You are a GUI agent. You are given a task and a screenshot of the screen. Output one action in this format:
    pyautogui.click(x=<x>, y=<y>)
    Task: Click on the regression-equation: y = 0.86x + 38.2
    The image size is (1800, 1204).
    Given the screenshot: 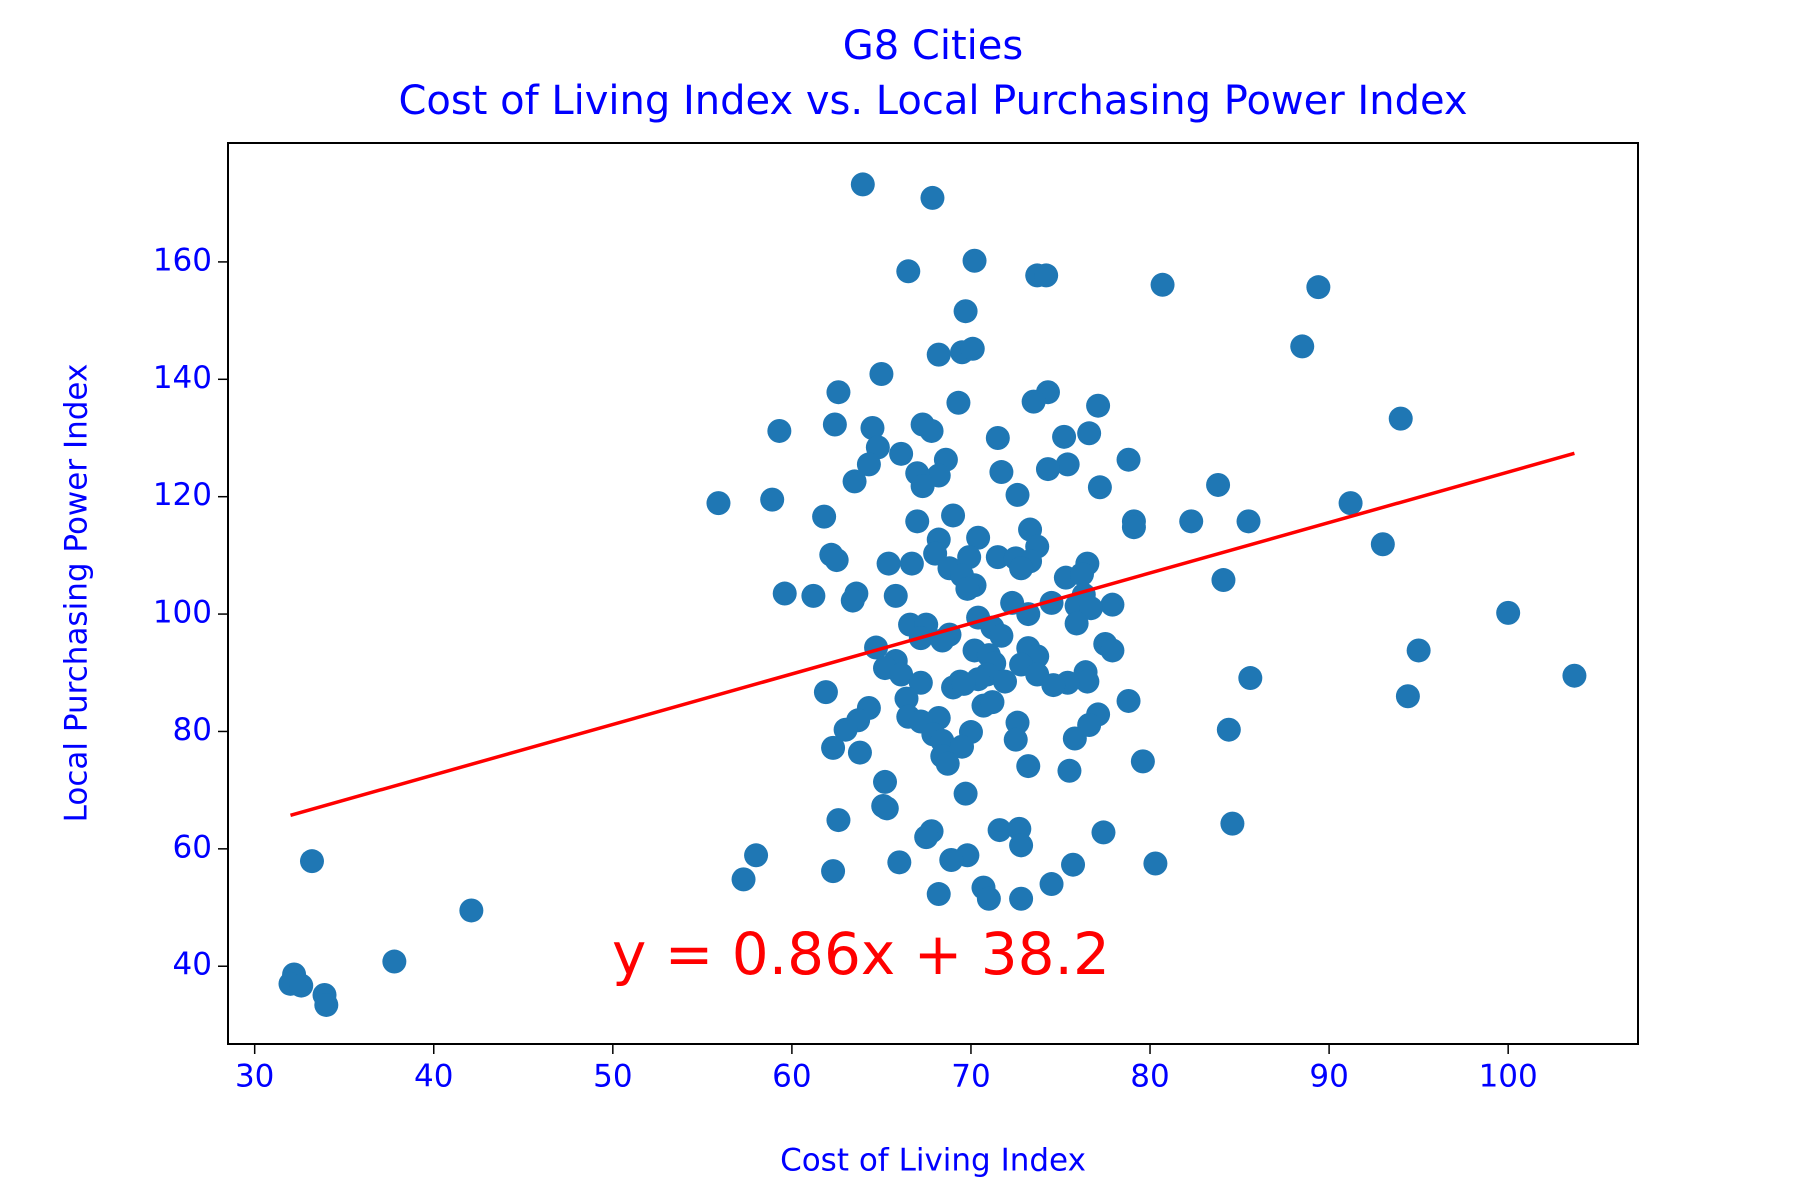 What is the action you would take?
    pyautogui.click(x=861, y=954)
    